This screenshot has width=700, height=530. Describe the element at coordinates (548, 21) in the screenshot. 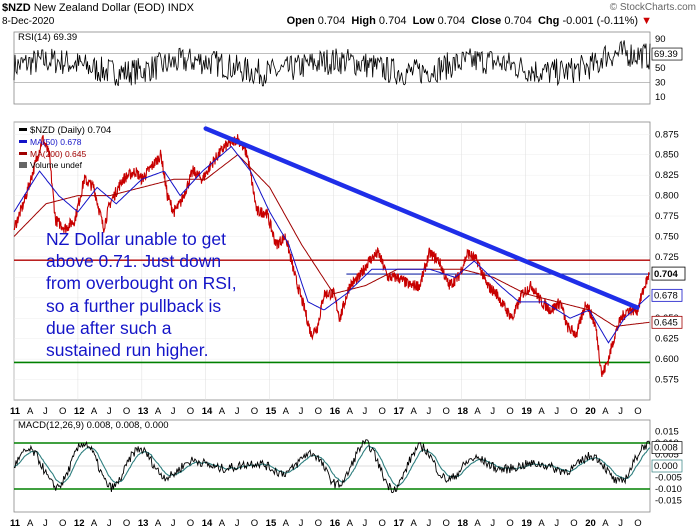

I see `chg-label: Chg` at that location.